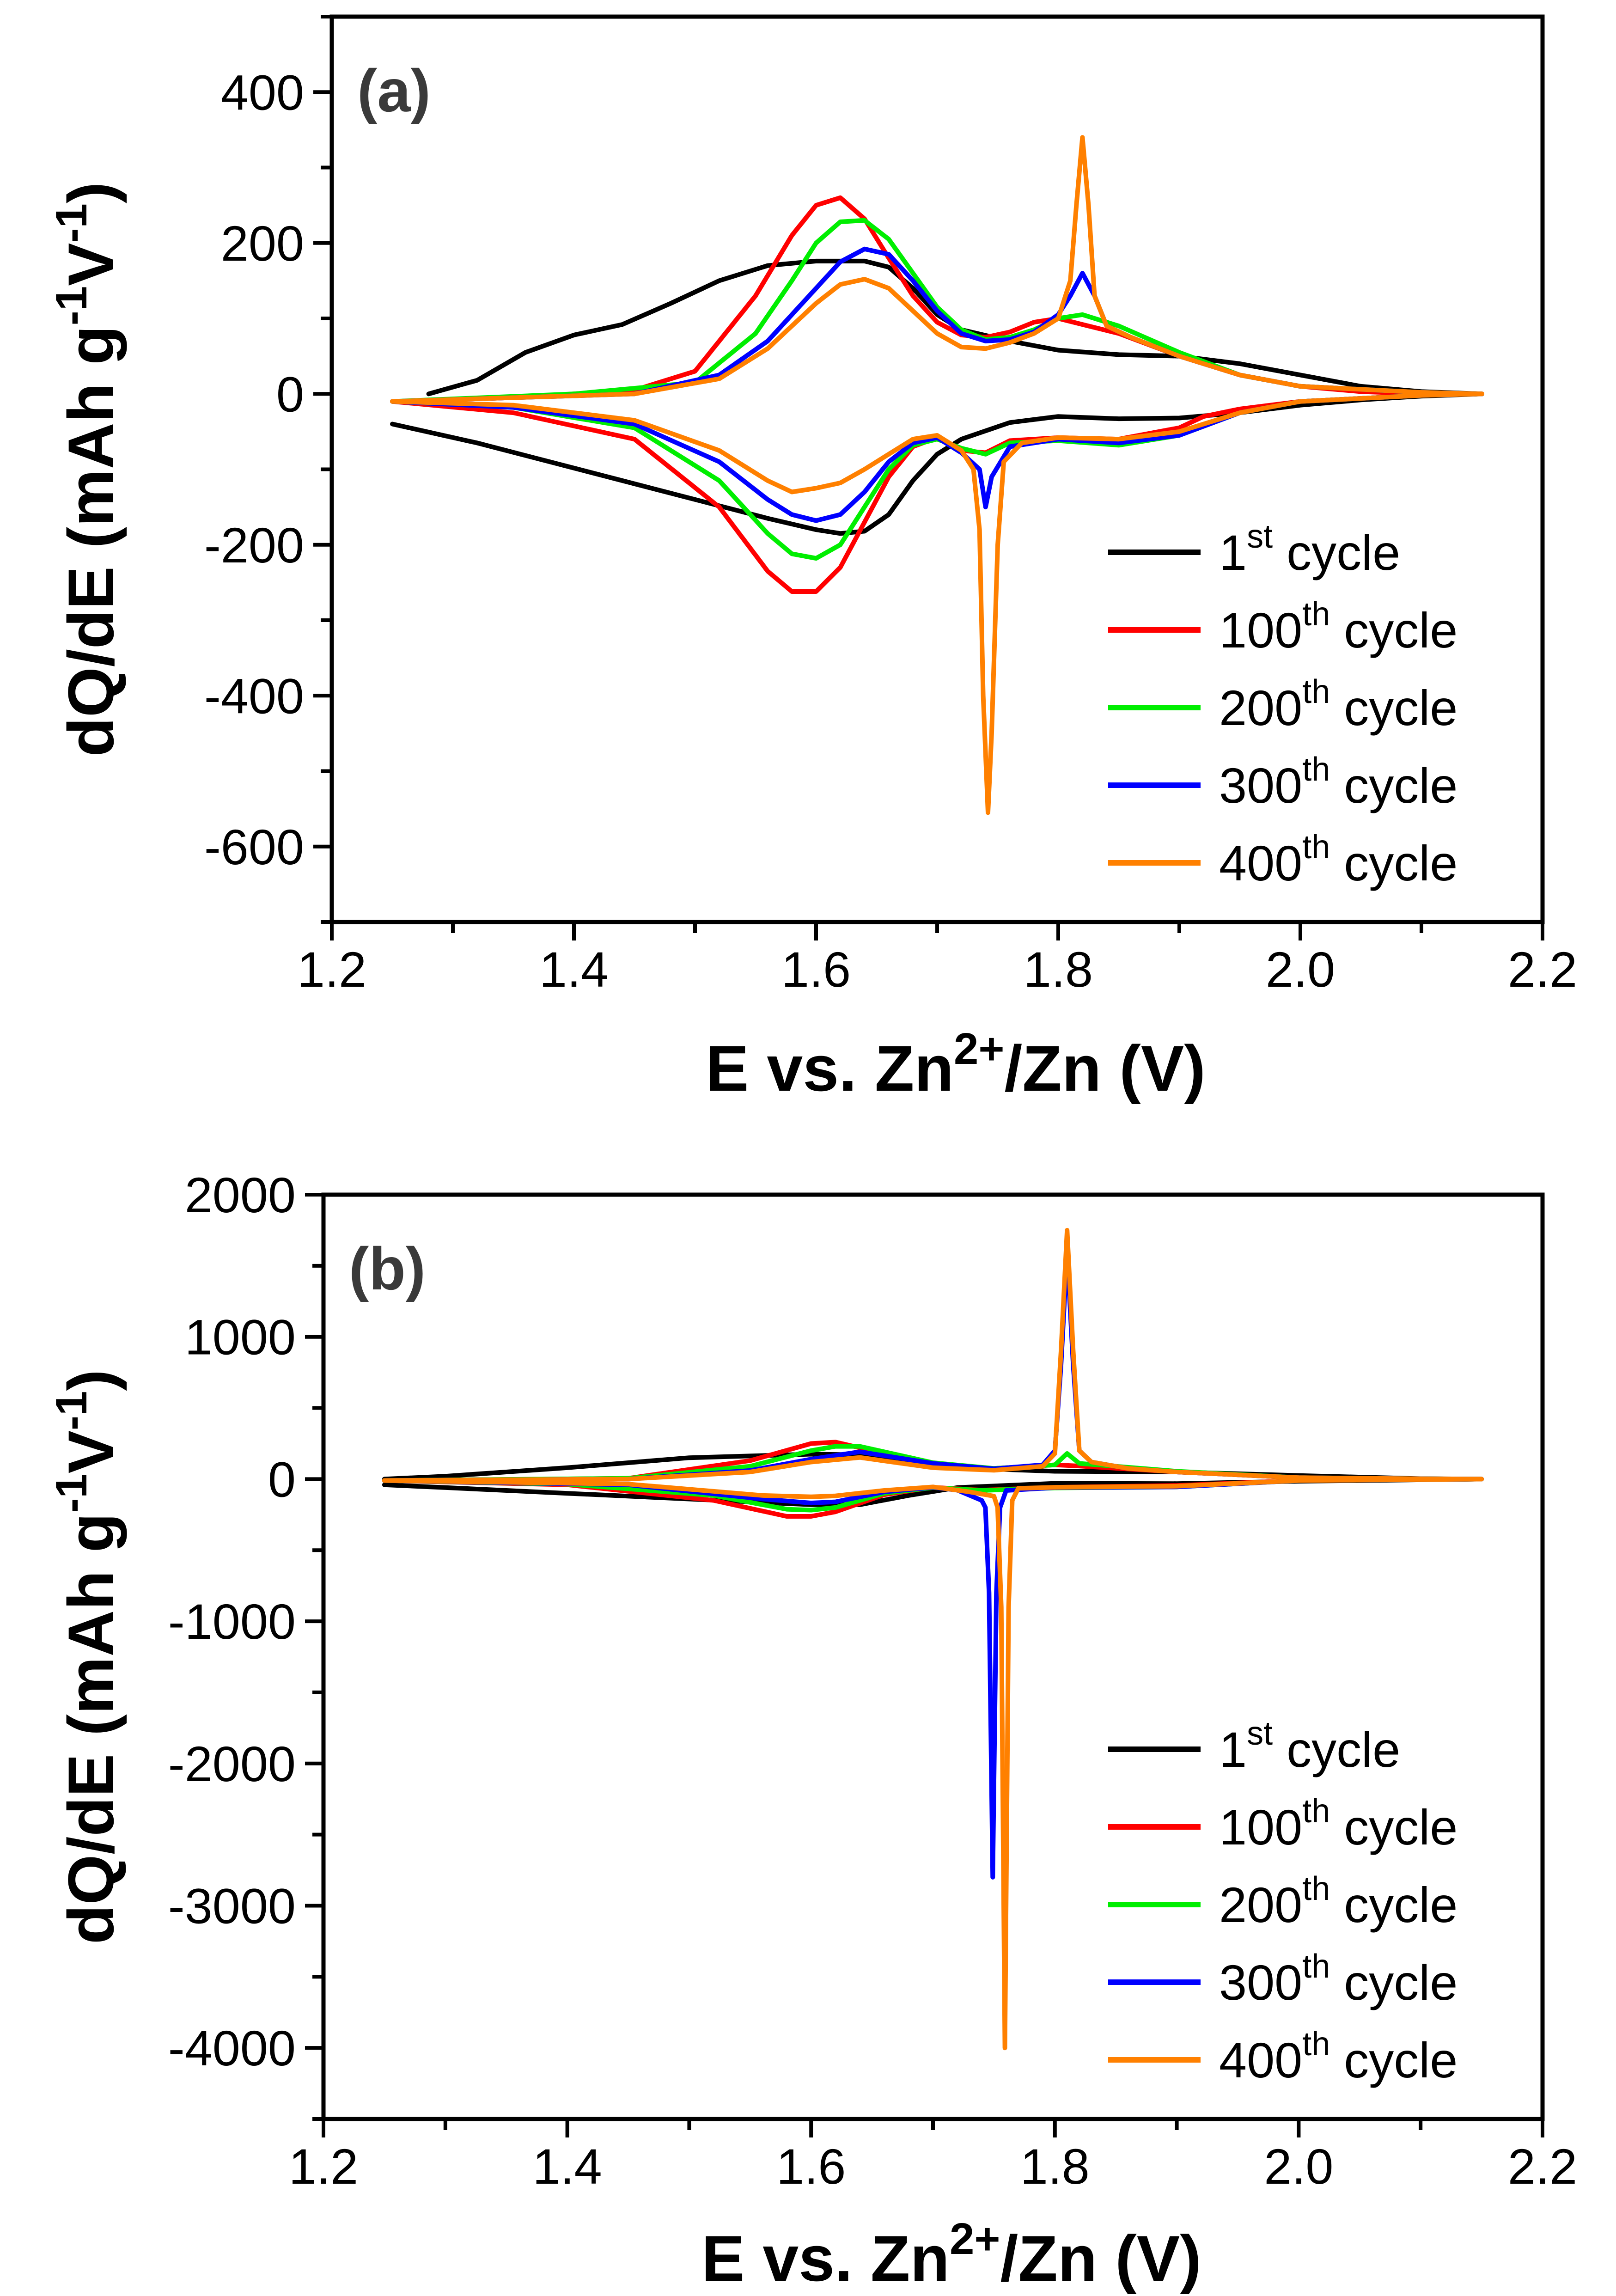 The image size is (1616, 2296). I want to click on y-tick-label: -400, so click(254, 696).